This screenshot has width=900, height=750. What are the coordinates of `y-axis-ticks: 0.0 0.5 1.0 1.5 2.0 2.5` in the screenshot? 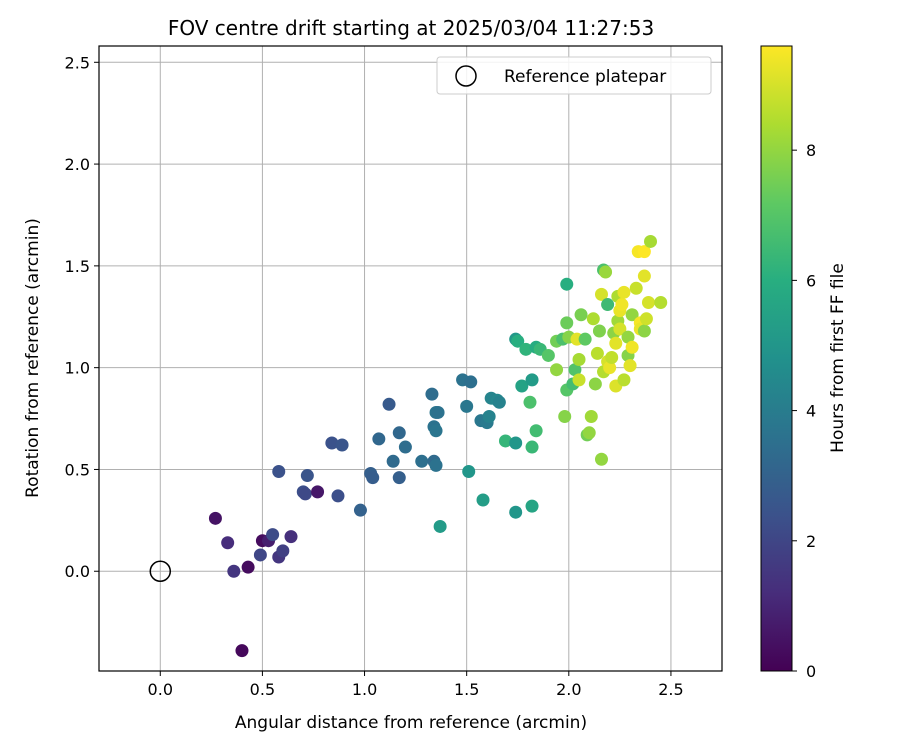 It's located at (82, 317).